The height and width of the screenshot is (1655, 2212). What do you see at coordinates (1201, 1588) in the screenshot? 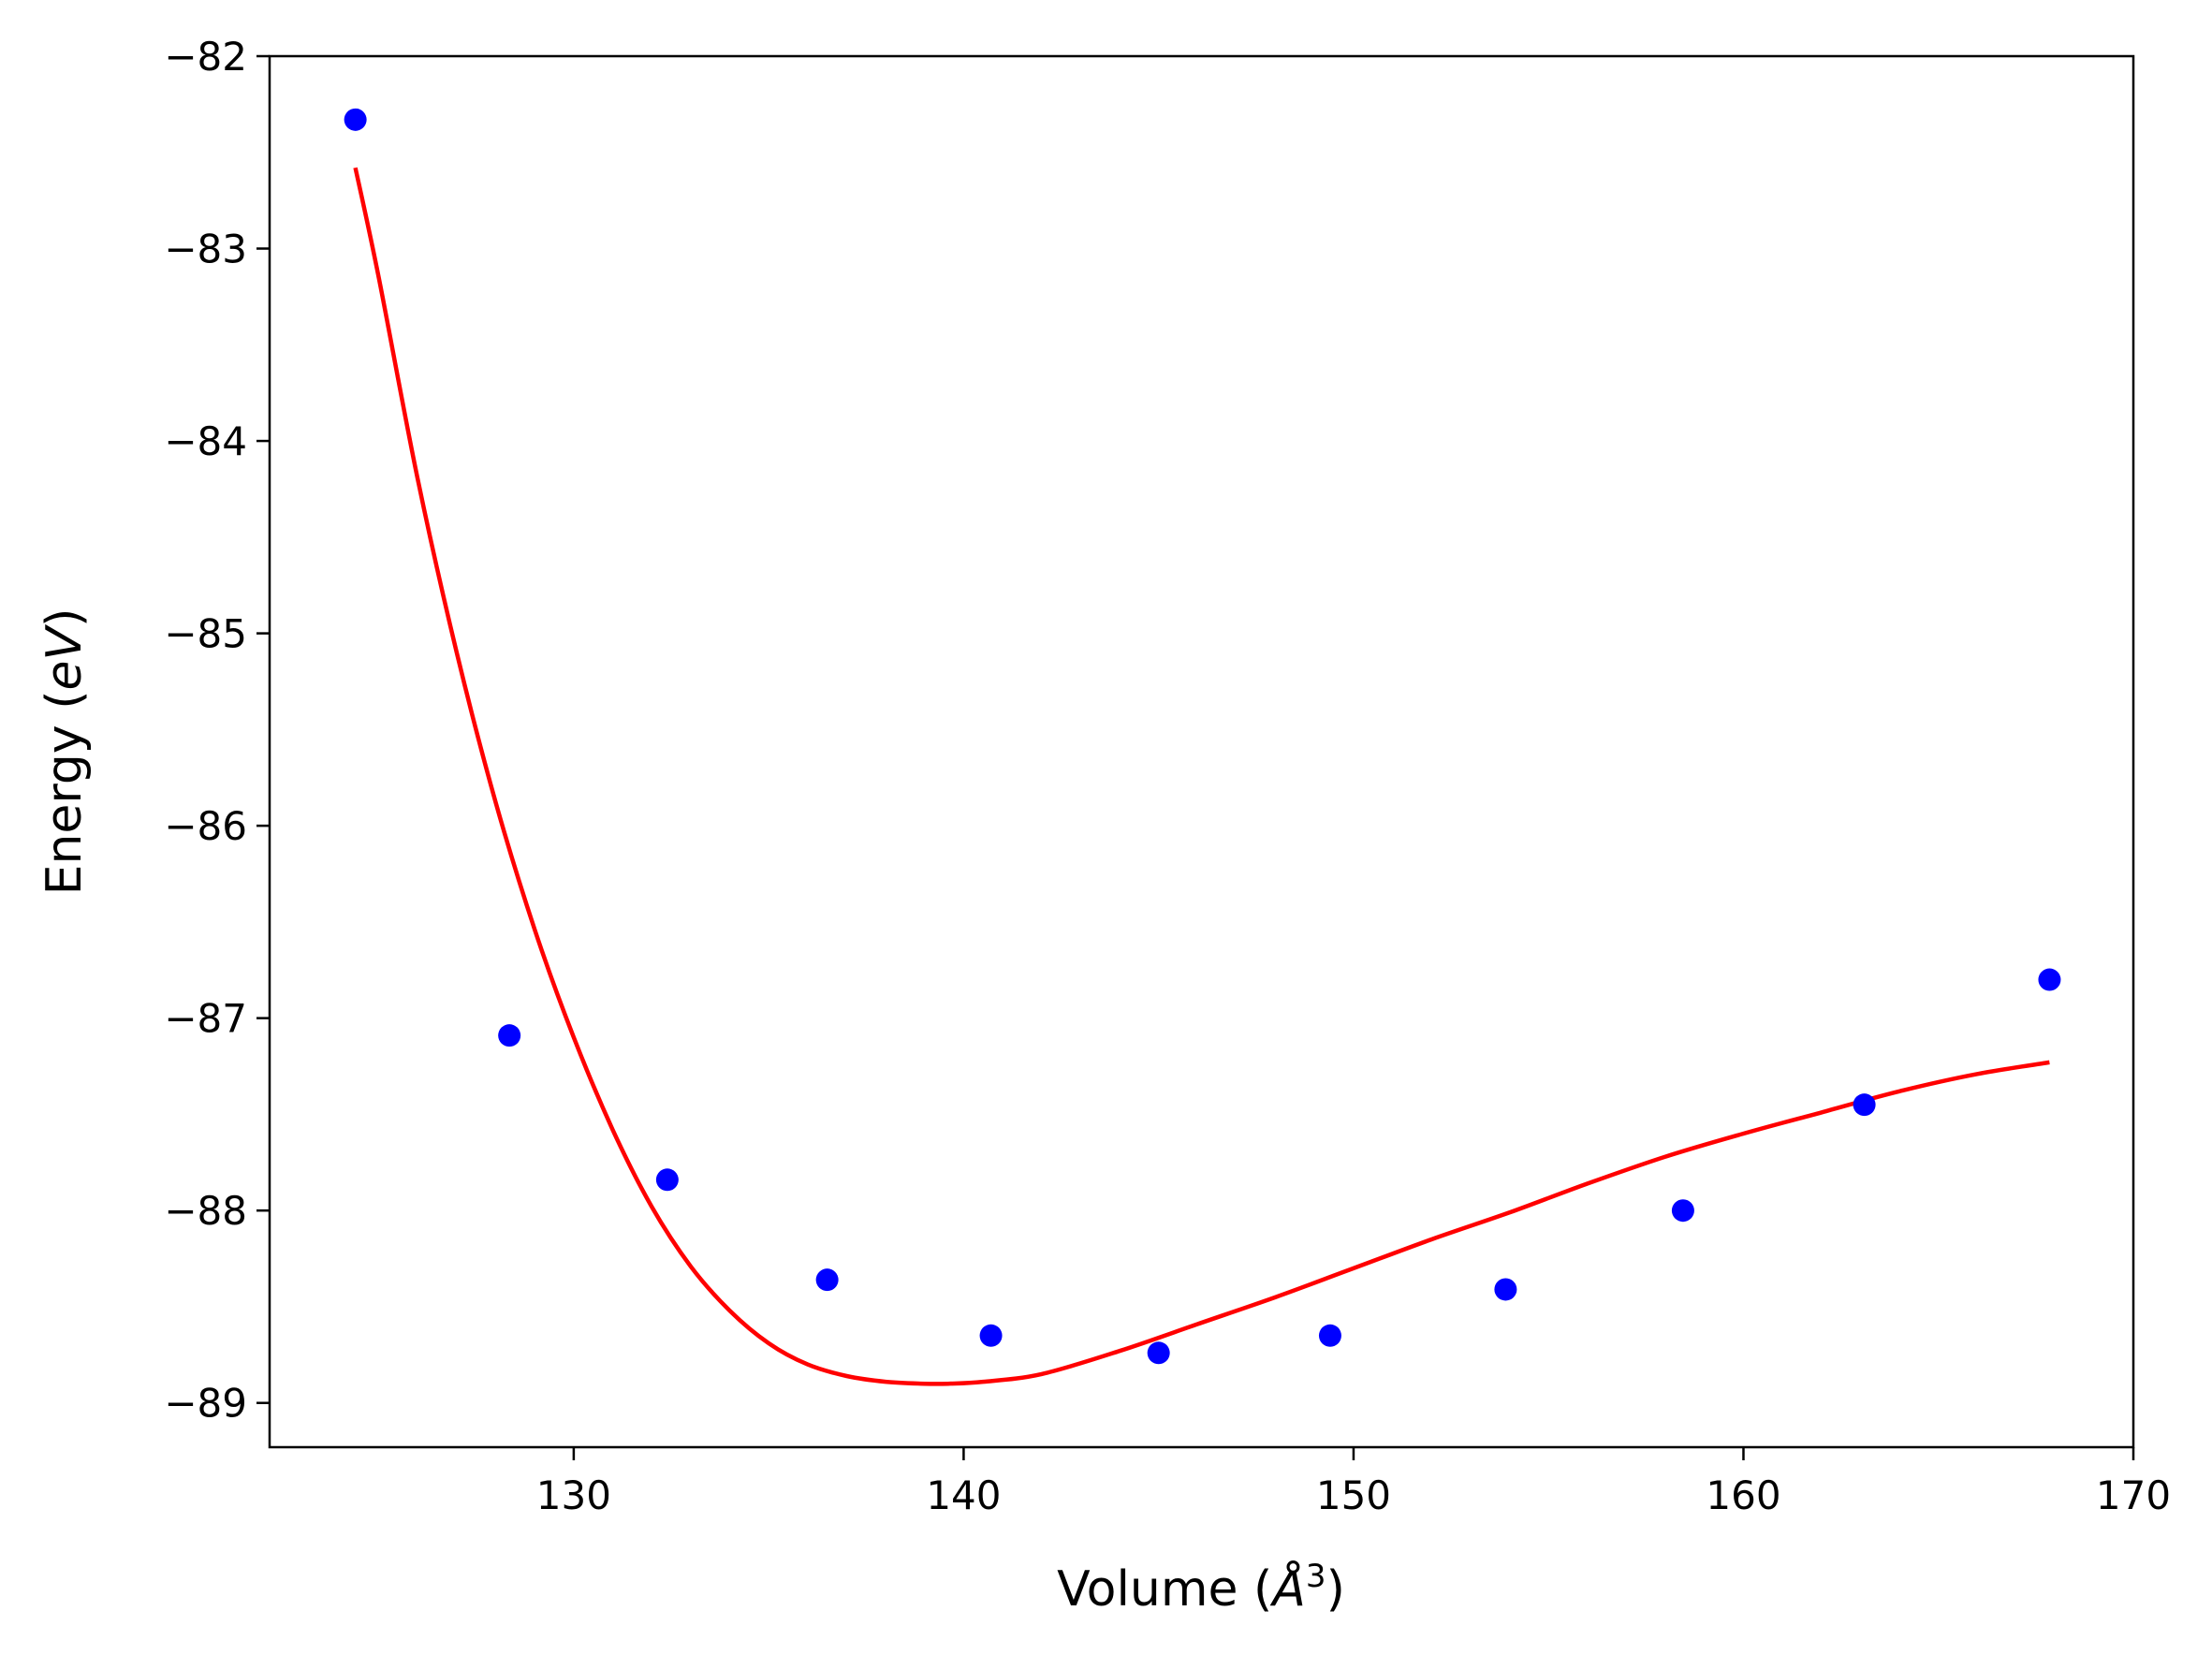
I see `x-axis-label: Volume (Å3)` at bounding box center [1201, 1588].